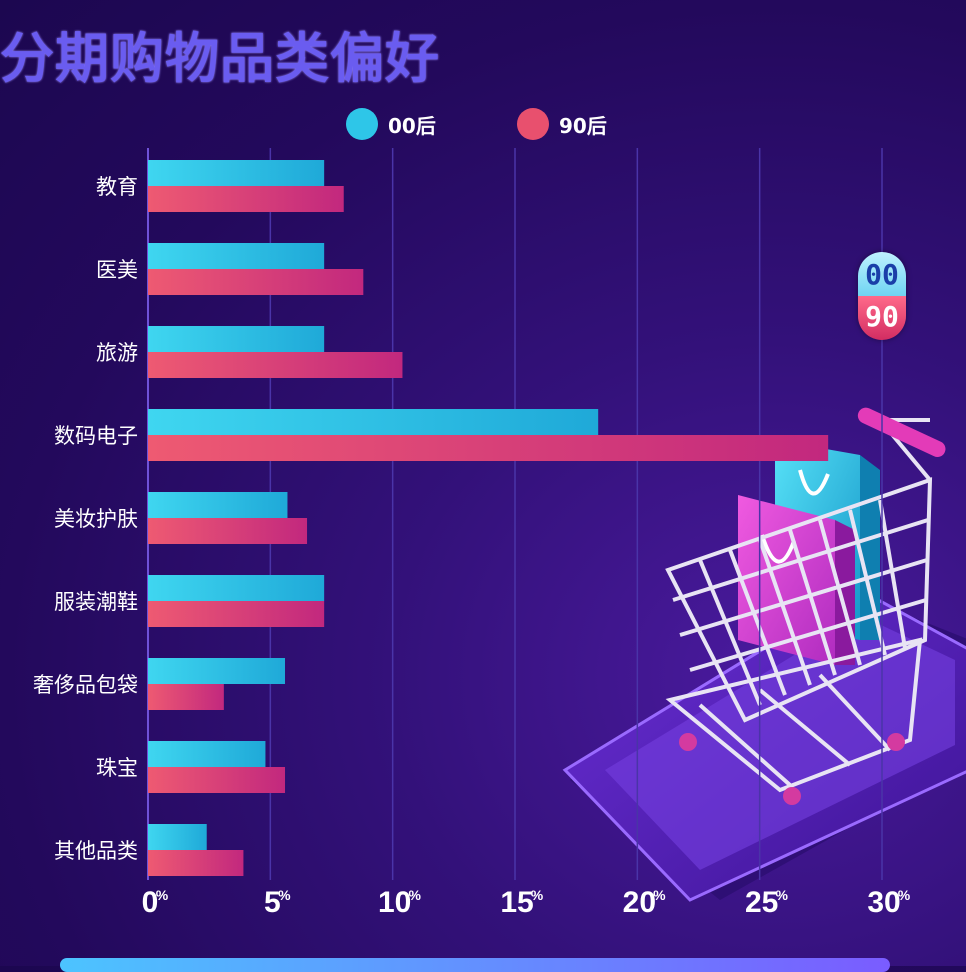 Image resolution: width=966 pixels, height=972 pixels. What do you see at coordinates (882, 274) in the screenshot?
I see `badge-top-label: 00` at bounding box center [882, 274].